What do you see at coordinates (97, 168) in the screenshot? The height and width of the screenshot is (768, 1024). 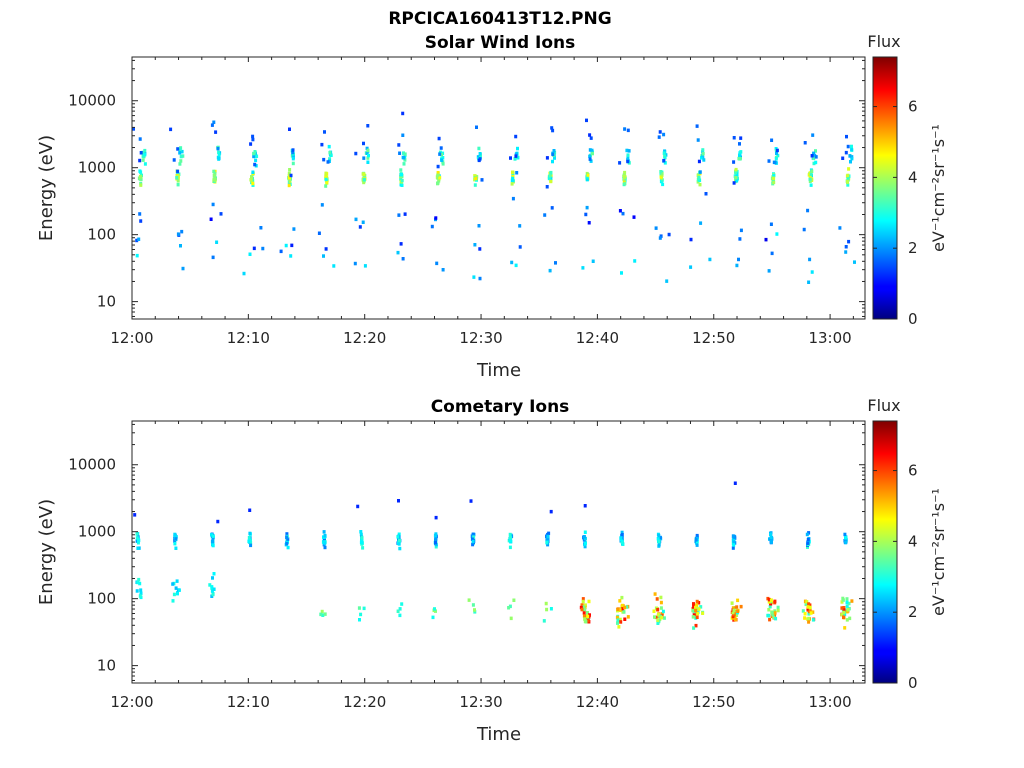 I see `y-tick-label: 1000` at bounding box center [97, 168].